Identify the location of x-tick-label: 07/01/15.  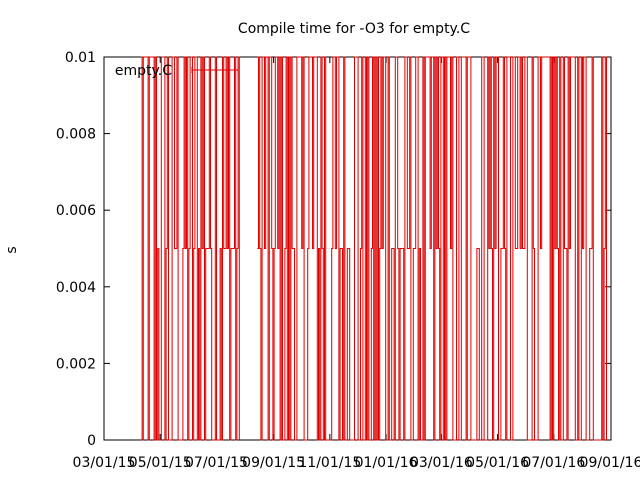
(216, 463).